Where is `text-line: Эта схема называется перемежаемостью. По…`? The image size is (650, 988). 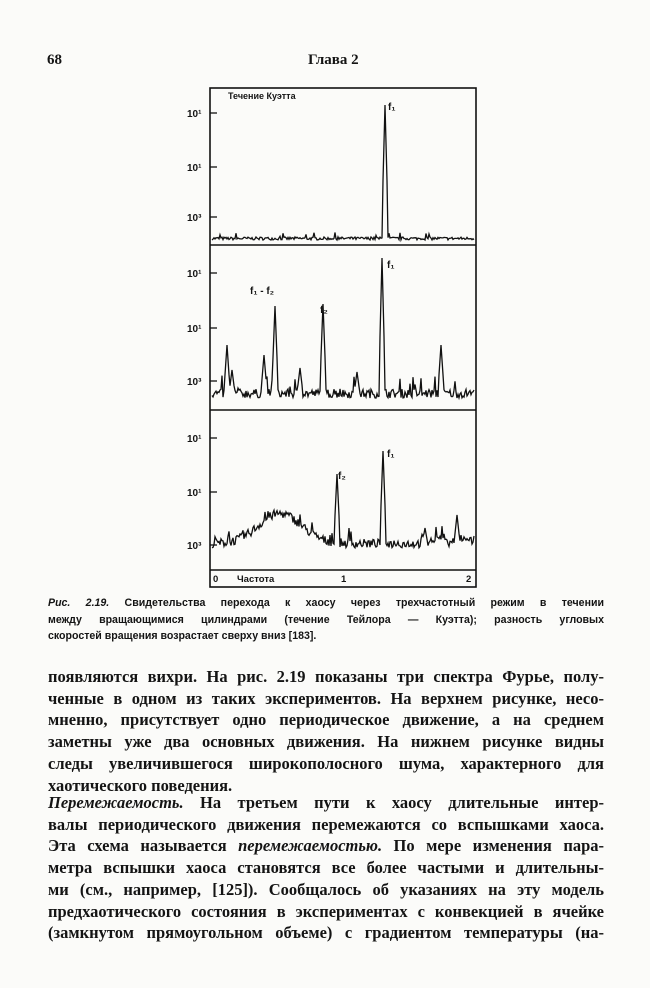 text-line: Эта схема называется перемежаемостью. По… is located at coordinates (326, 846).